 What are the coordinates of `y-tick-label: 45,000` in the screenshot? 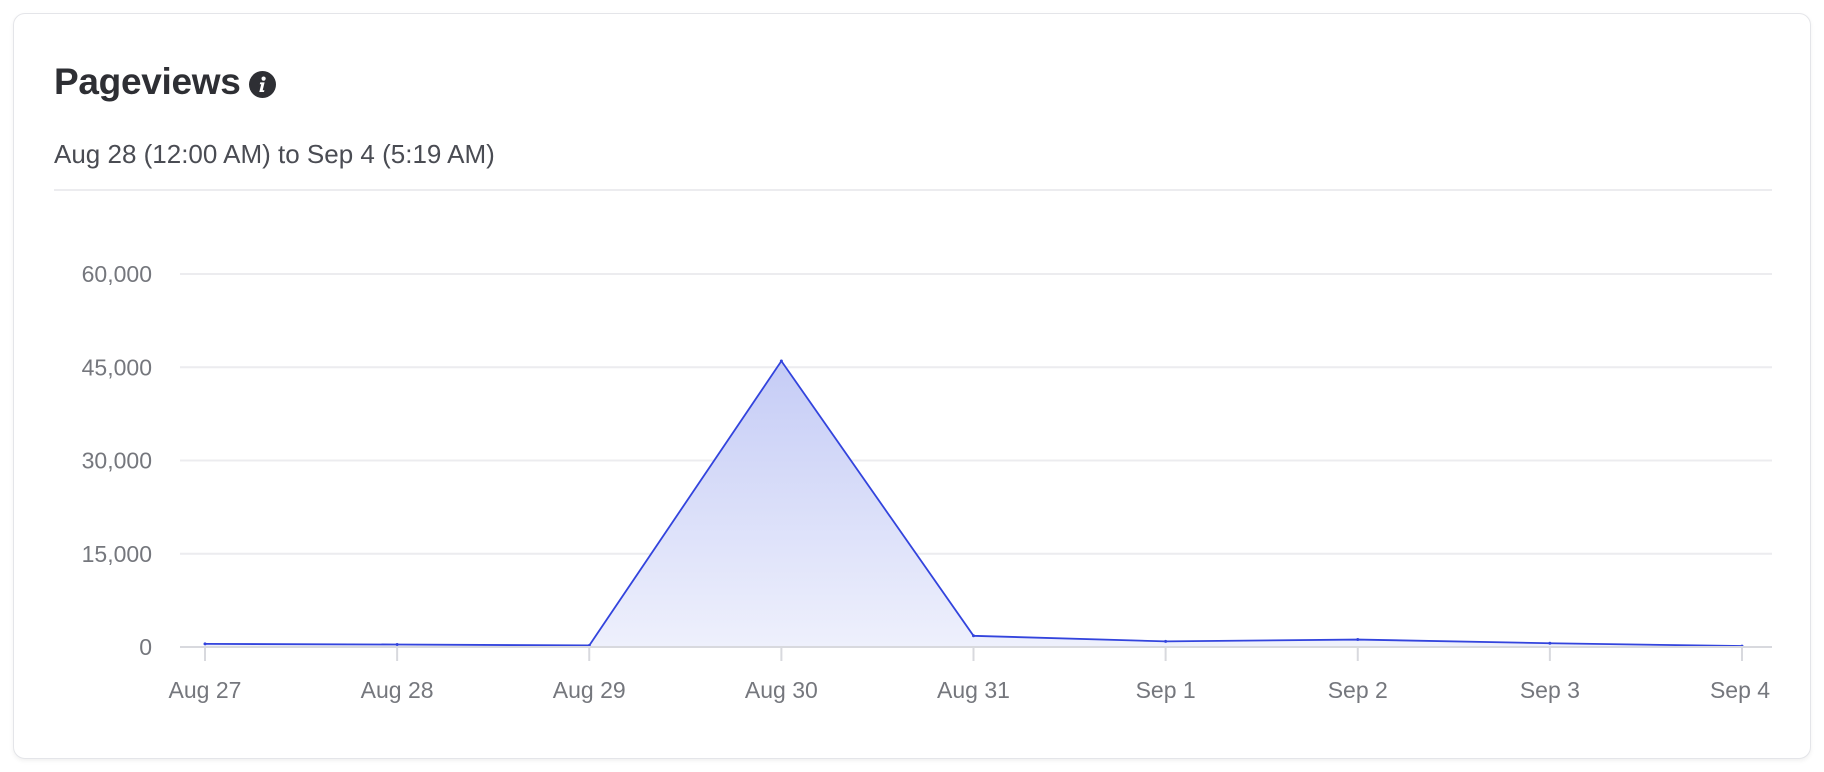 It's located at (117, 367).